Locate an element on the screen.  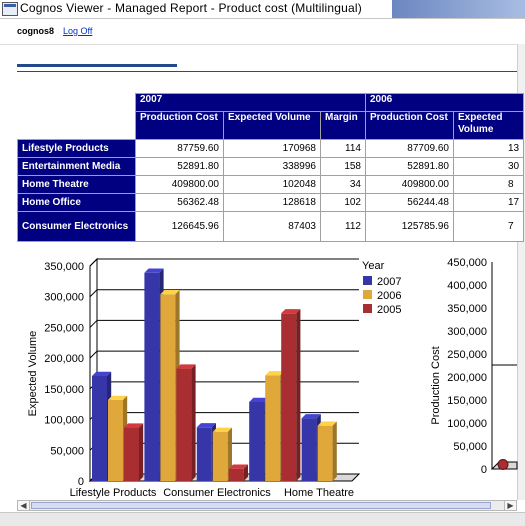
report-header-line is located at coordinates (269, 71).